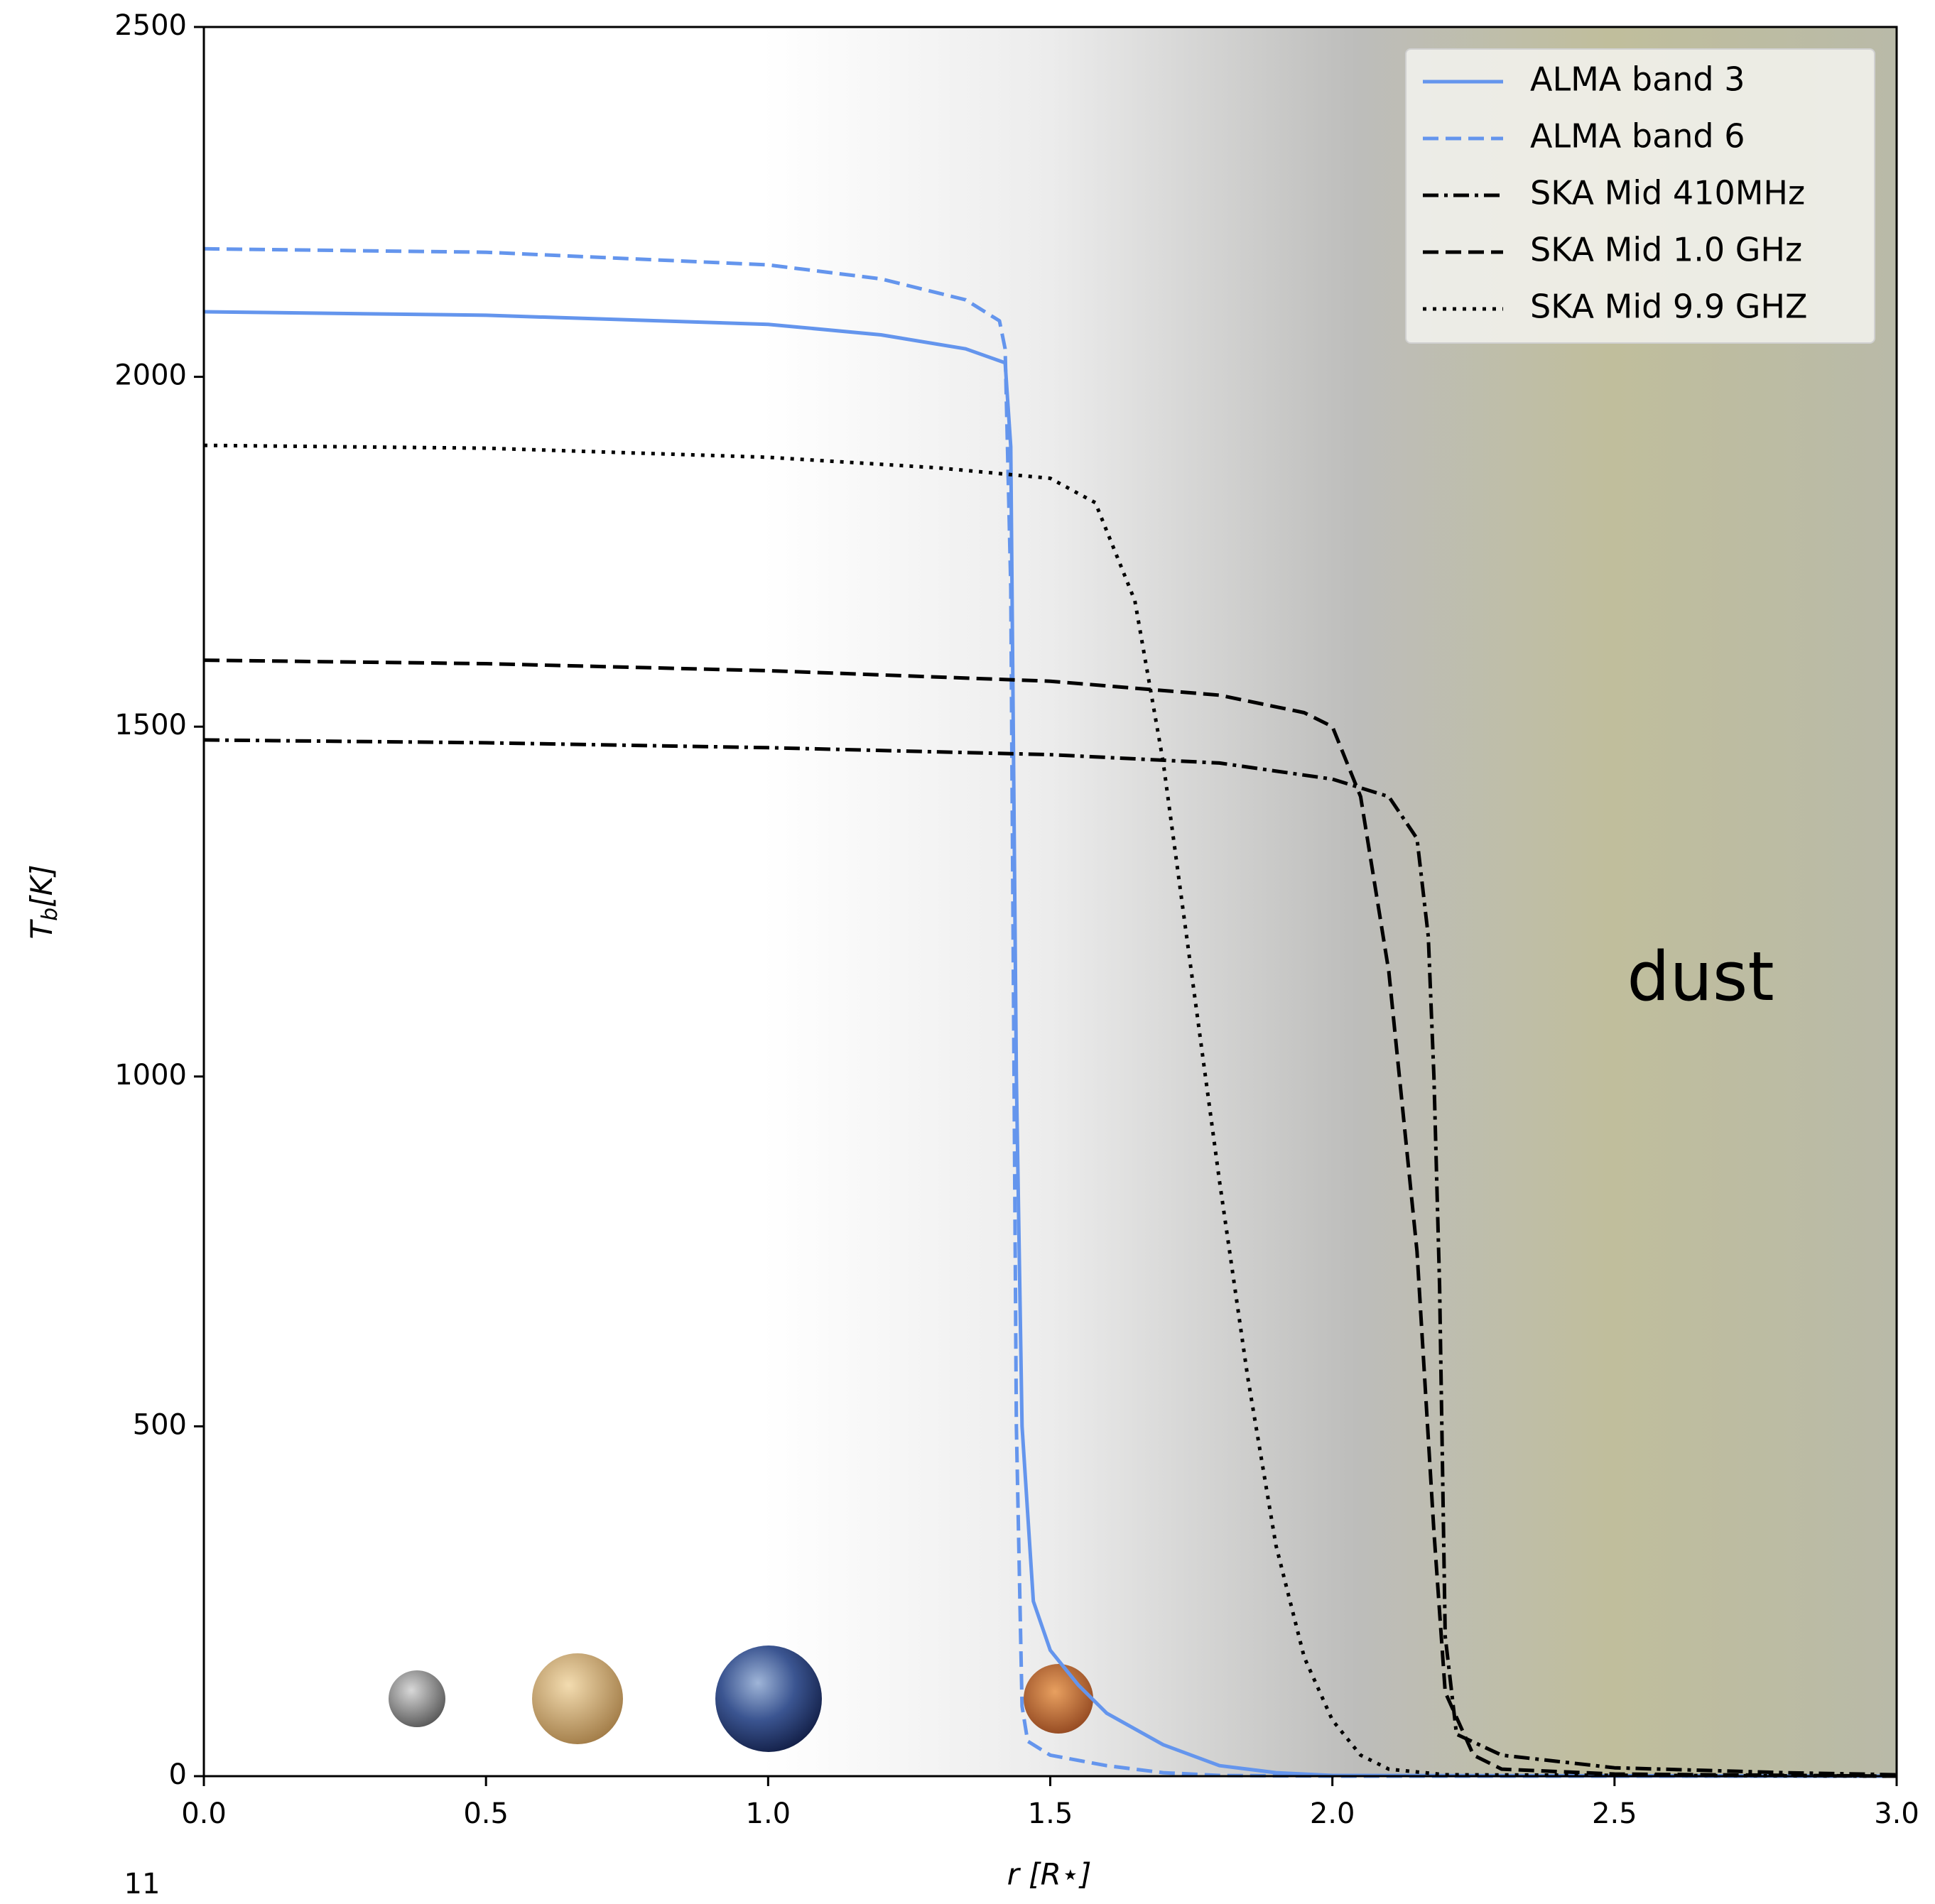  Describe the element at coordinates (1058, 1699) in the screenshot. I see `mars-icon` at that location.